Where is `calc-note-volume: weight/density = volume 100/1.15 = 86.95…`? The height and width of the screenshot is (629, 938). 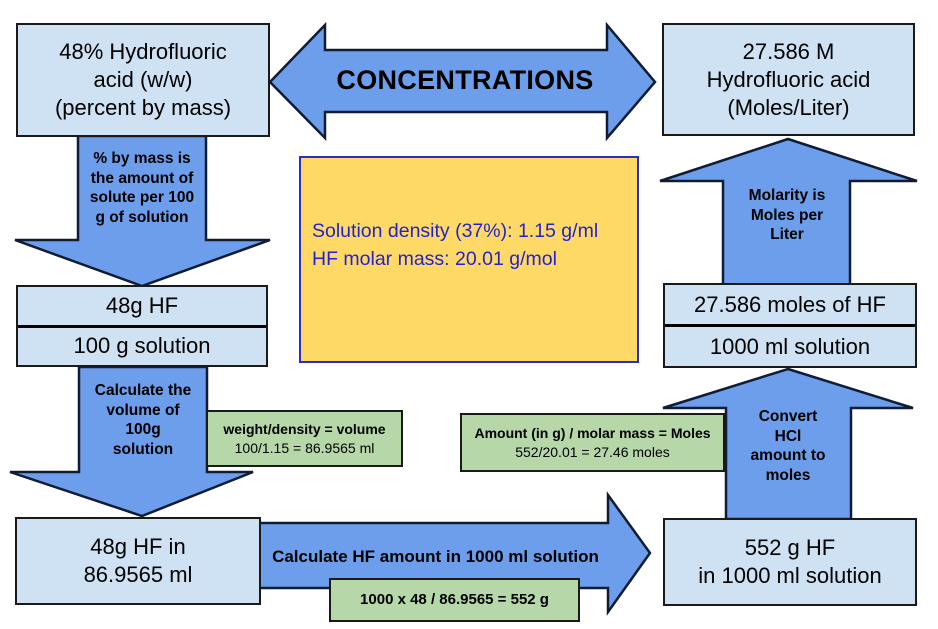 calc-note-volume: weight/density = volume 100/1.15 = 86.95… is located at coordinates (304, 438).